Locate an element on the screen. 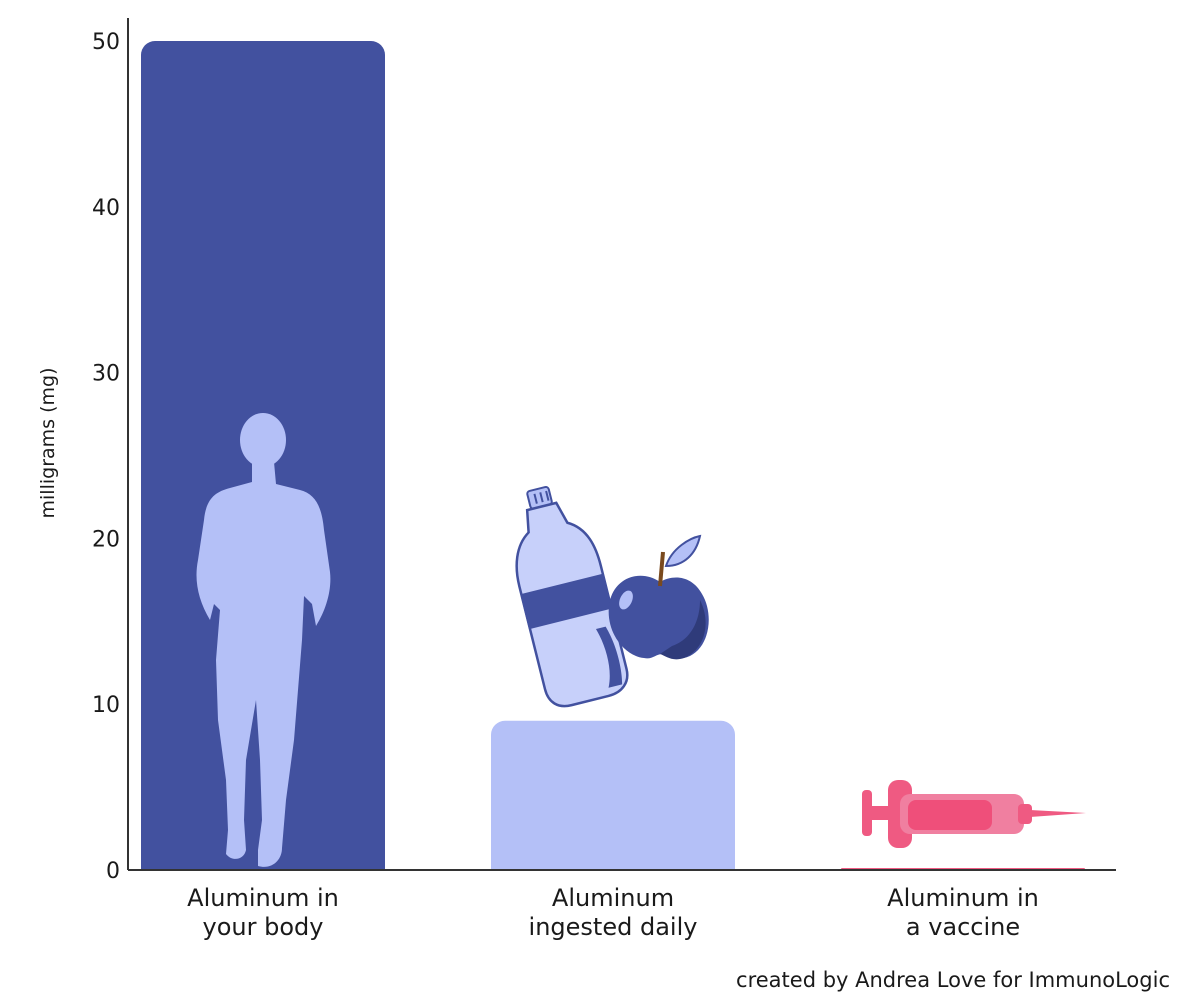  y-tick-label: 10 is located at coordinates (106, 705).